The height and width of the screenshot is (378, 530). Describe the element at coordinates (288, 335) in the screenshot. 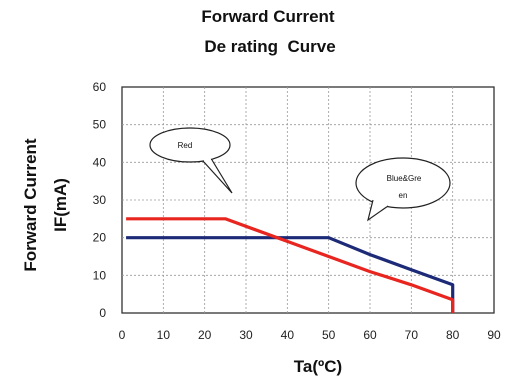

I see `x-tick-label: 40` at that location.